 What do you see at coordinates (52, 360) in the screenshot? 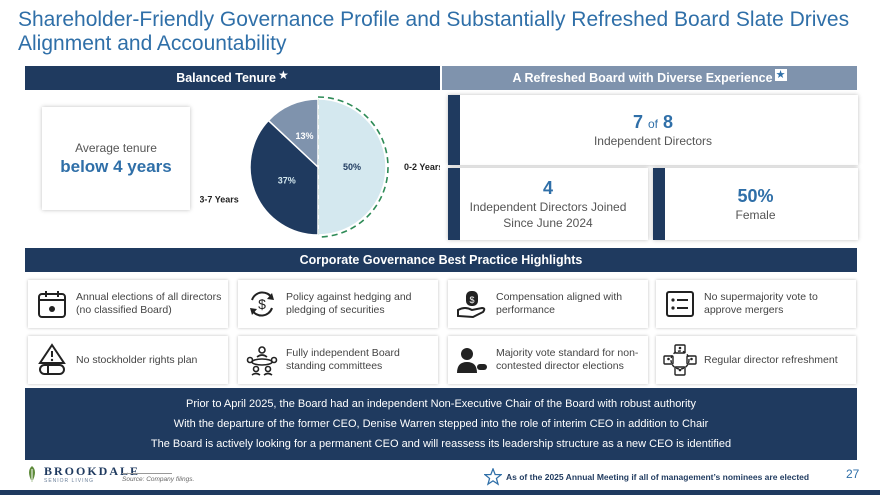
I see `warning-pill-icon` at bounding box center [52, 360].